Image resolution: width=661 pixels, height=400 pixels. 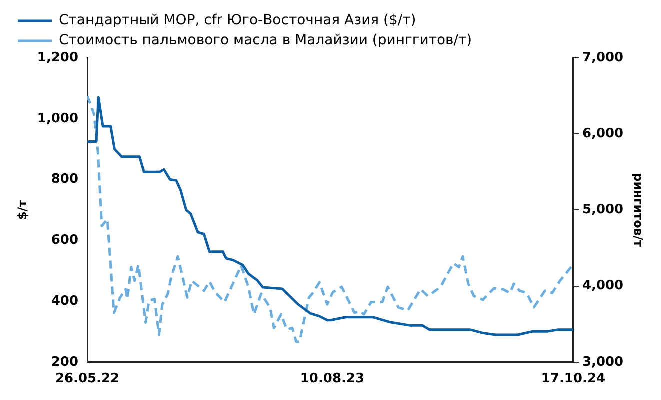 What do you see at coordinates (332, 379) in the screenshot?
I see `x-tick-label: 10.08.23` at bounding box center [332, 379].